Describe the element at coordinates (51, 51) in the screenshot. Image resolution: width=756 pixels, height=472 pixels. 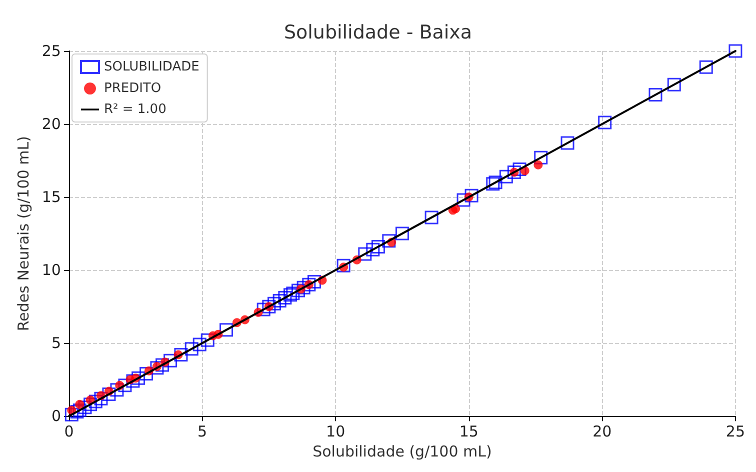
I see `y-tick-label: 25` at that location.